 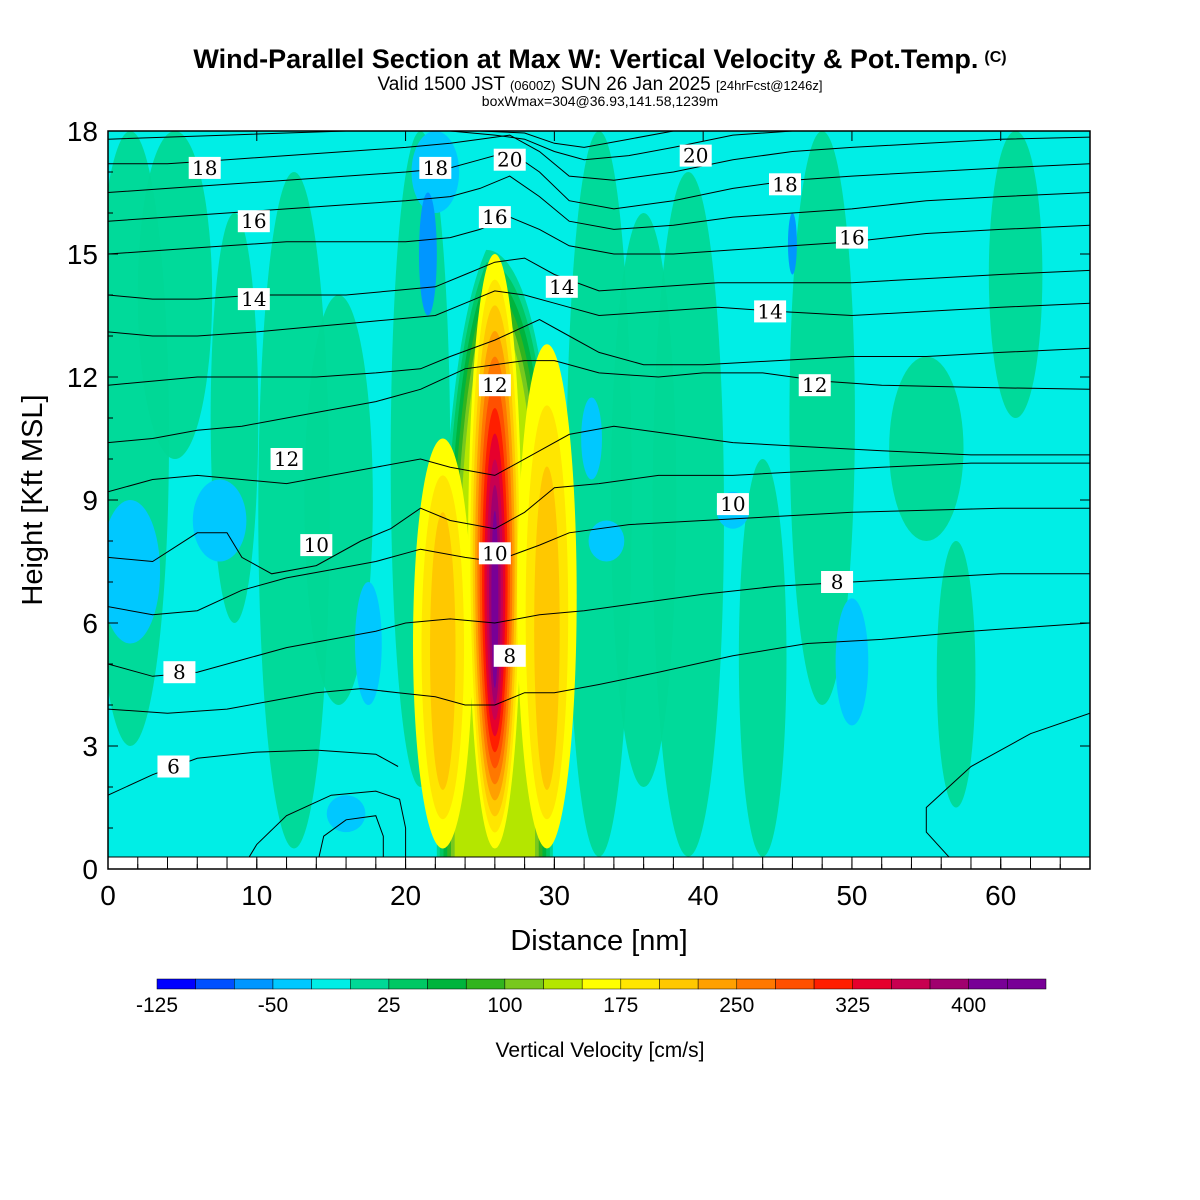 What do you see at coordinates (273, 1005) in the screenshot?
I see `colorbar-tick-label: -50` at bounding box center [273, 1005].